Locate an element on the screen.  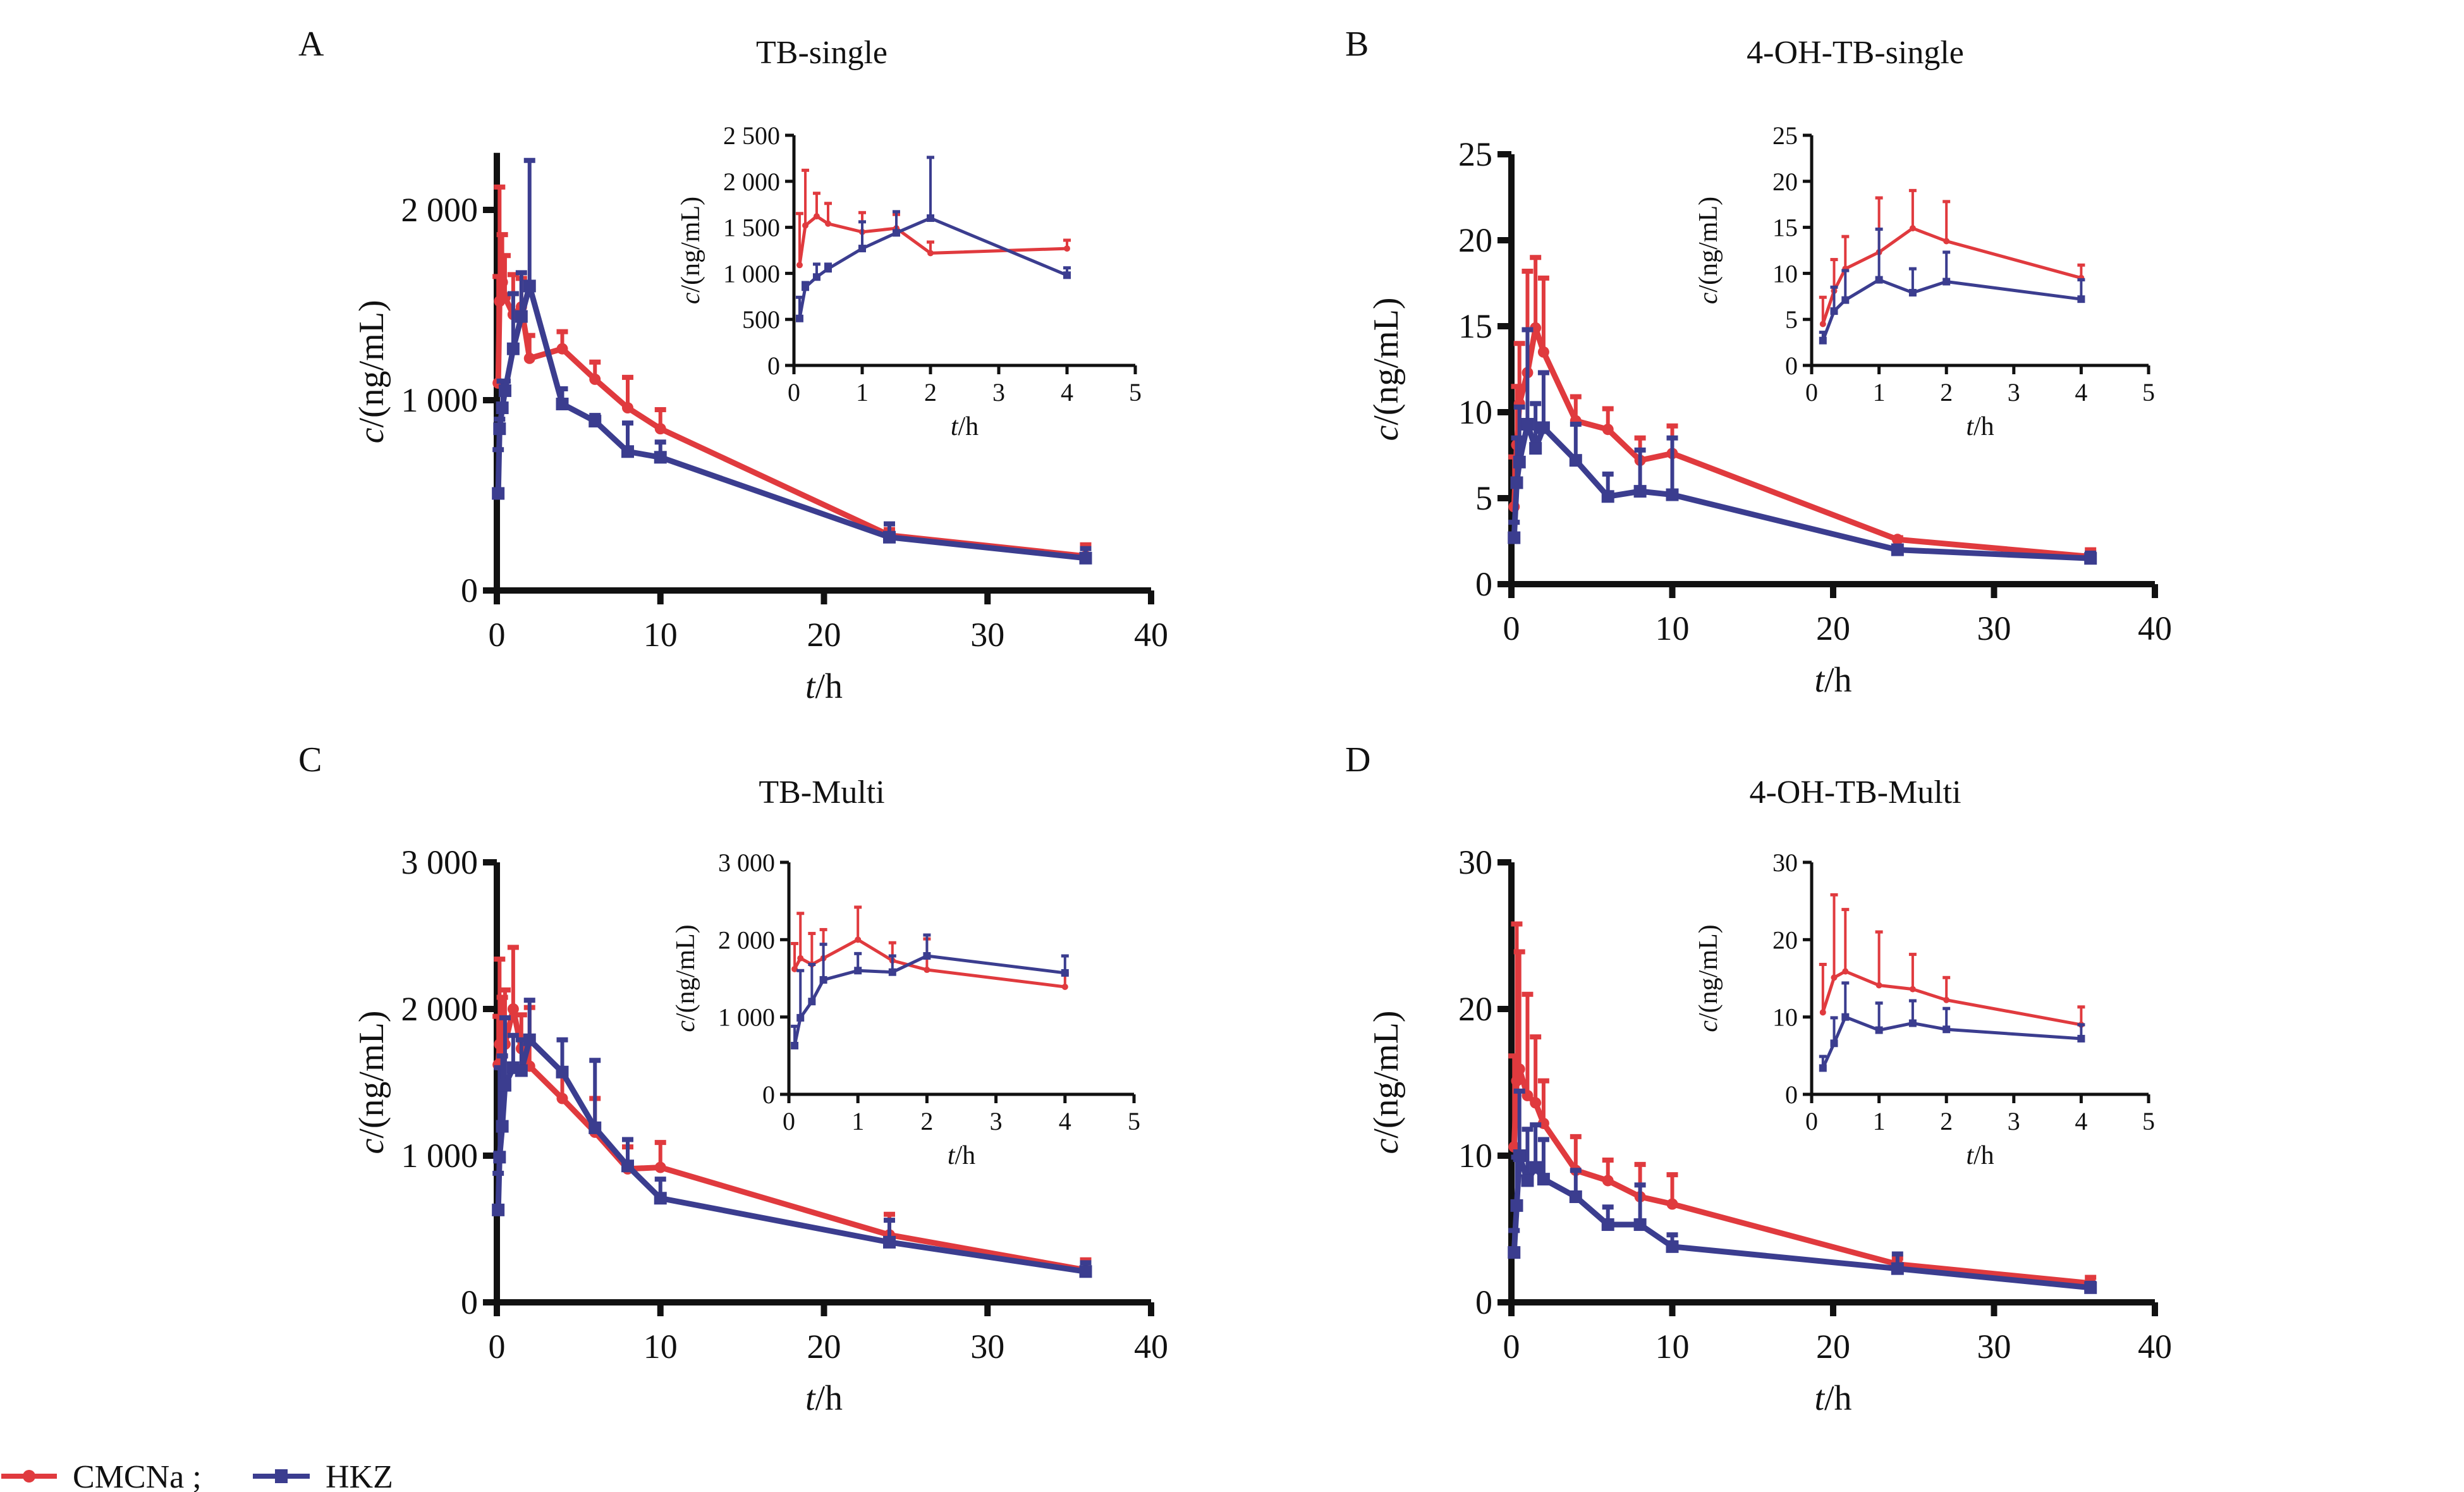
panel-d-inset-plot: 0 1 2 3 4 5 0 10 20 30 t/h c/(ng/mL) is located at coordinates (1925, 1009).